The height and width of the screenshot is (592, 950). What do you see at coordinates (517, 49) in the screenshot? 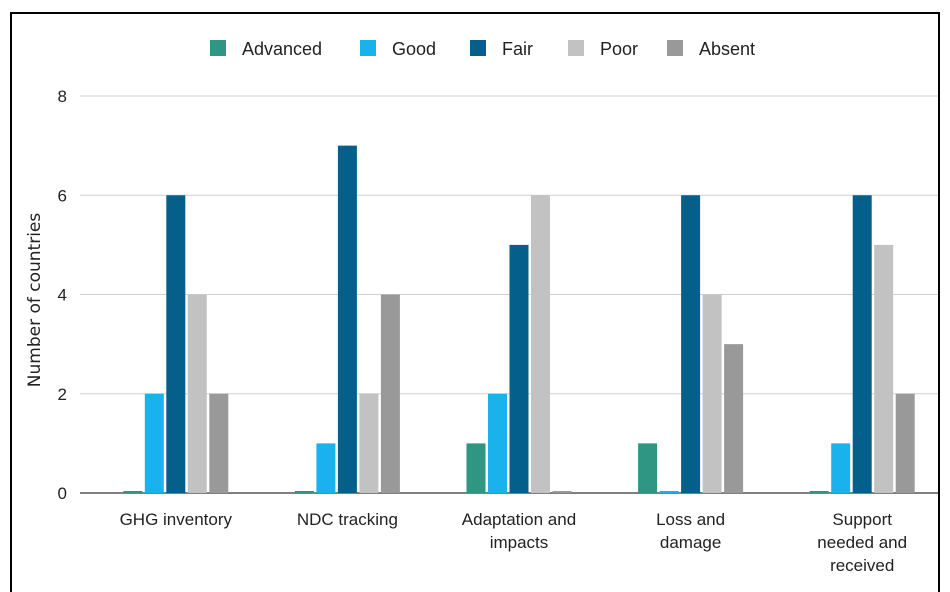
I see `legend-label: Fair` at bounding box center [517, 49].